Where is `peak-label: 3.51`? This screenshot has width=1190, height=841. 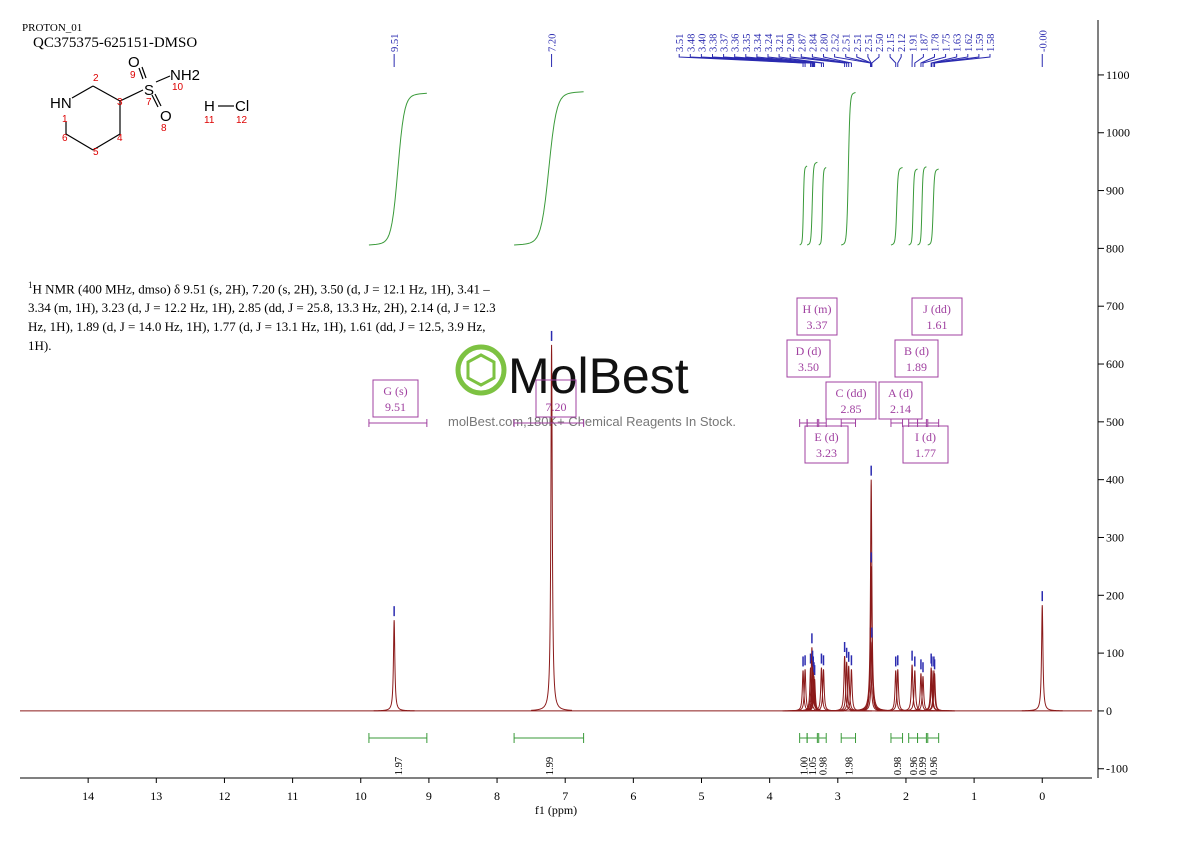
peak-label: 3.51 is located at coordinates (680, 43).